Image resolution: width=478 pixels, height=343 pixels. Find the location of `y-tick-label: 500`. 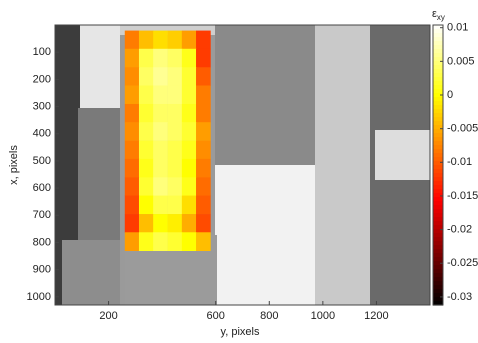

y-tick-label: 500 is located at coordinates (42, 161).